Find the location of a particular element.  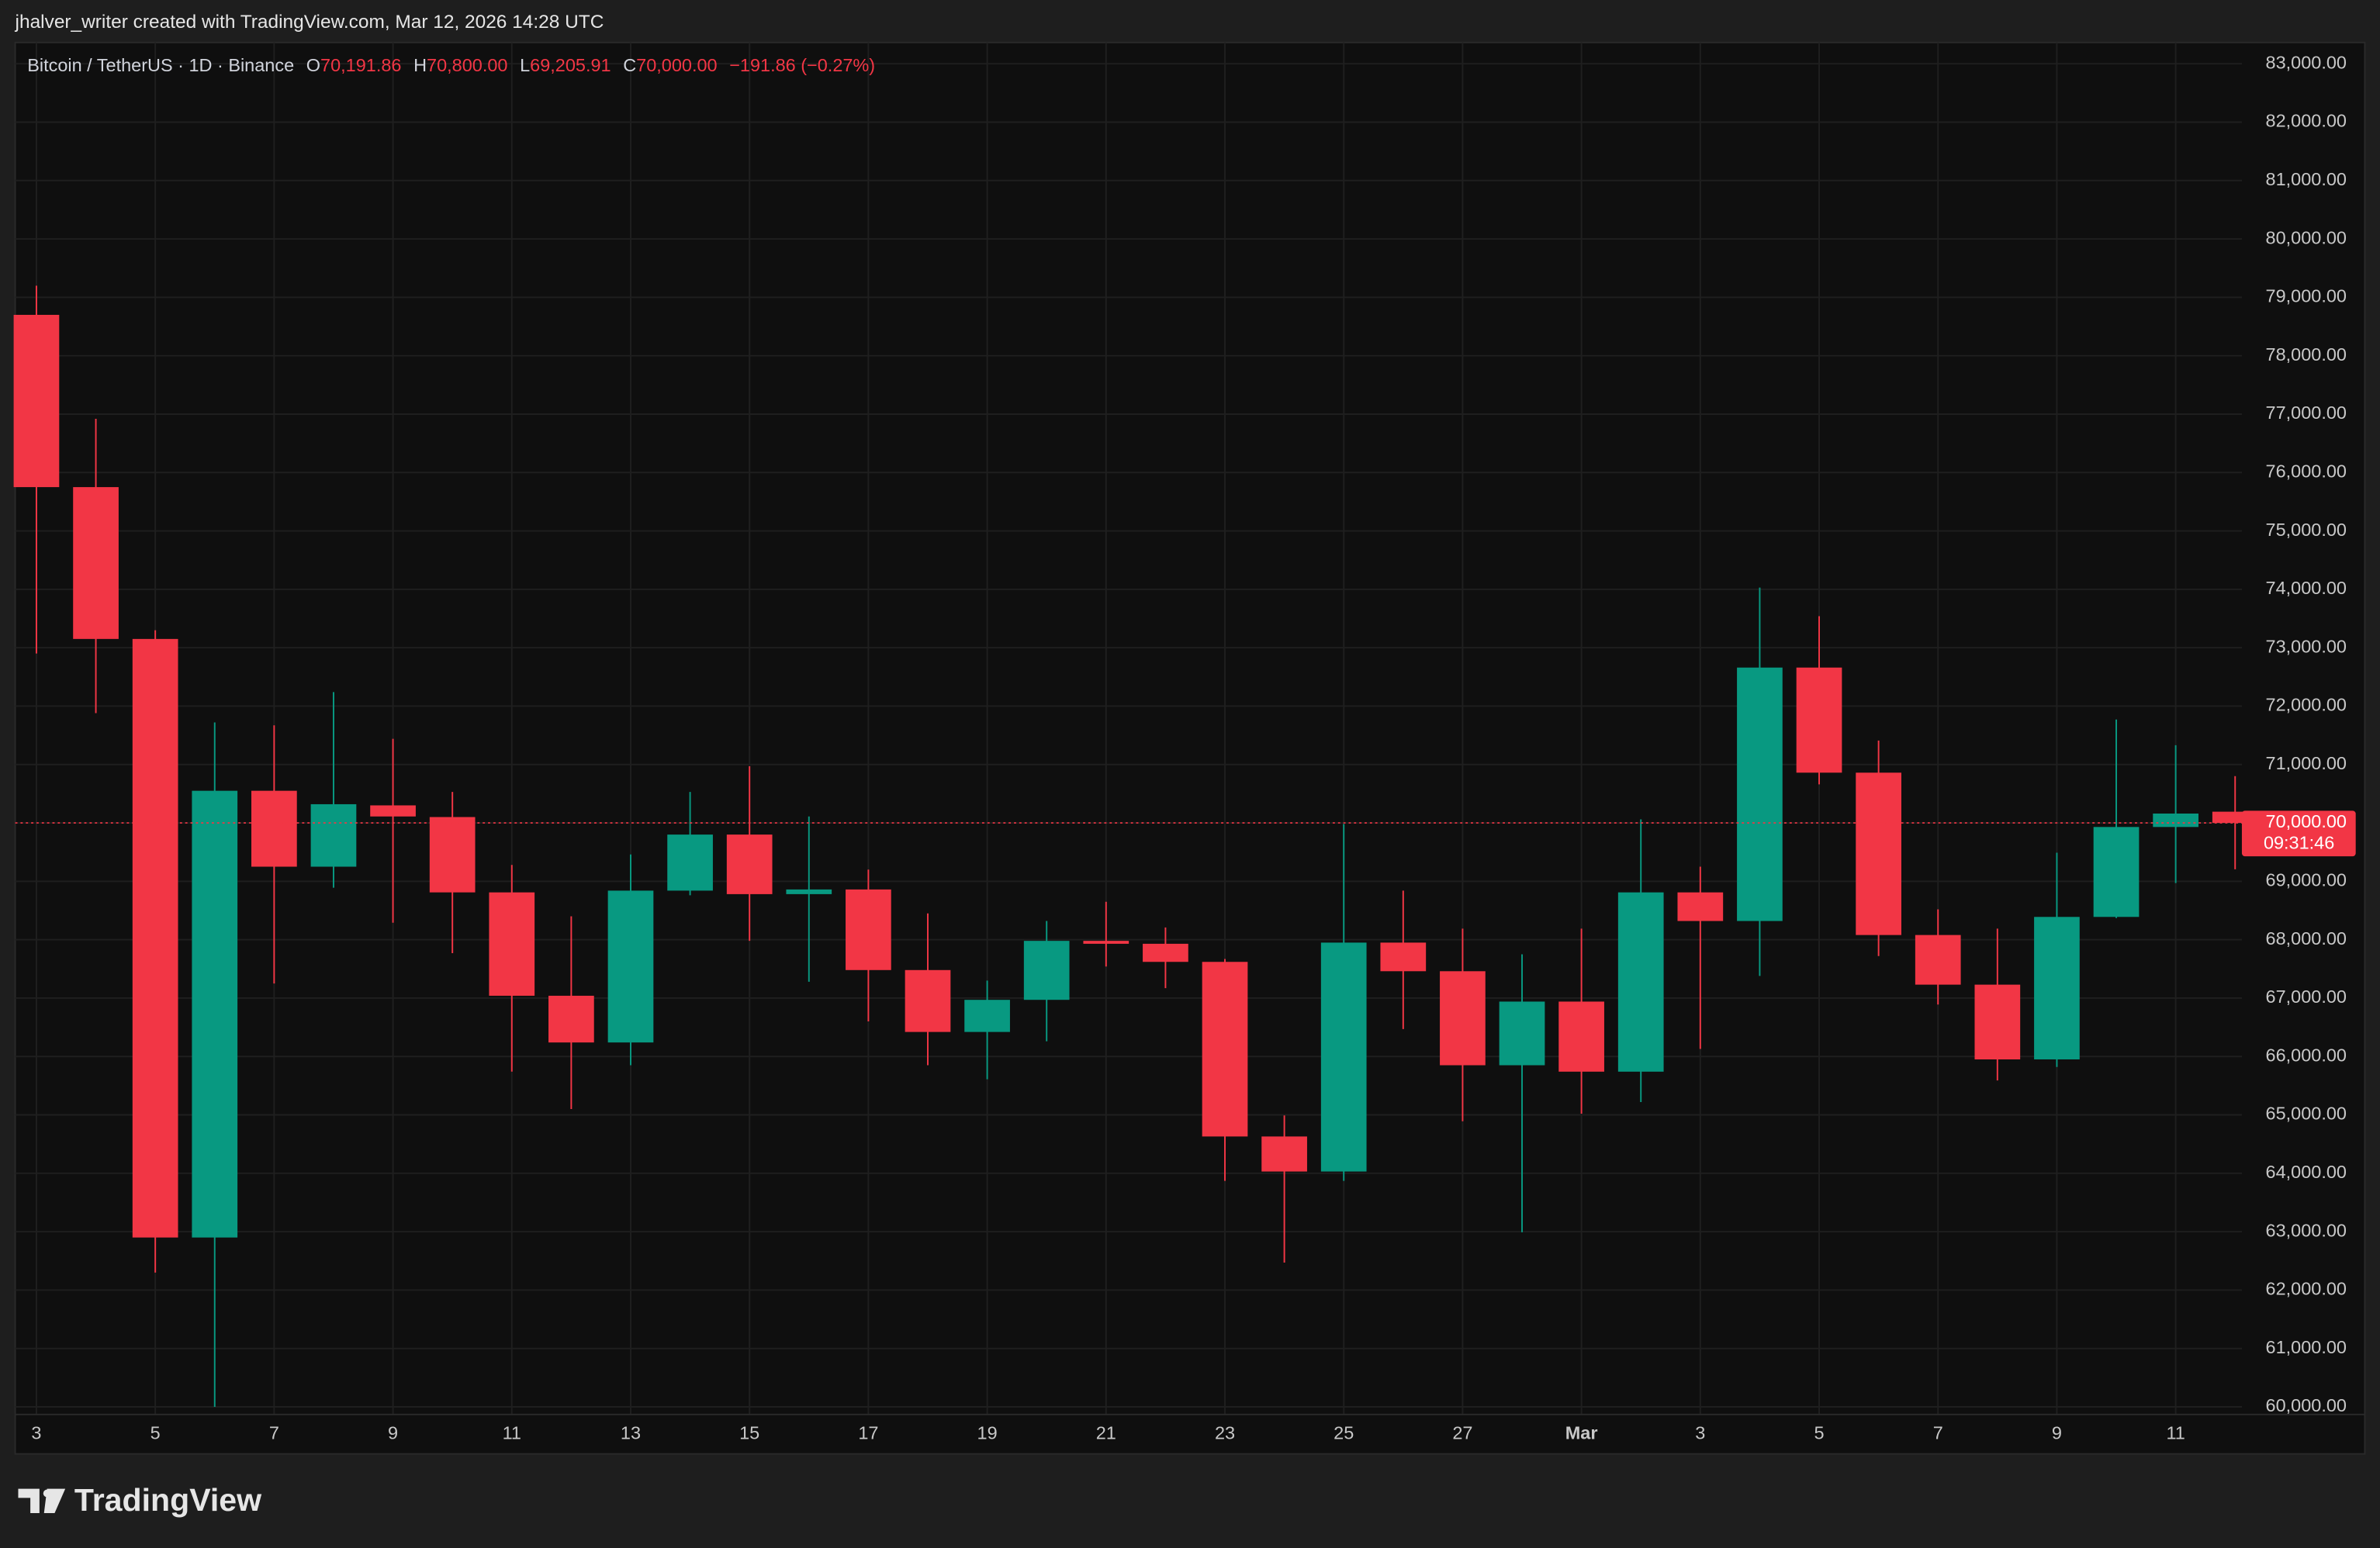

x-tick-label: 13 is located at coordinates (631, 1432).